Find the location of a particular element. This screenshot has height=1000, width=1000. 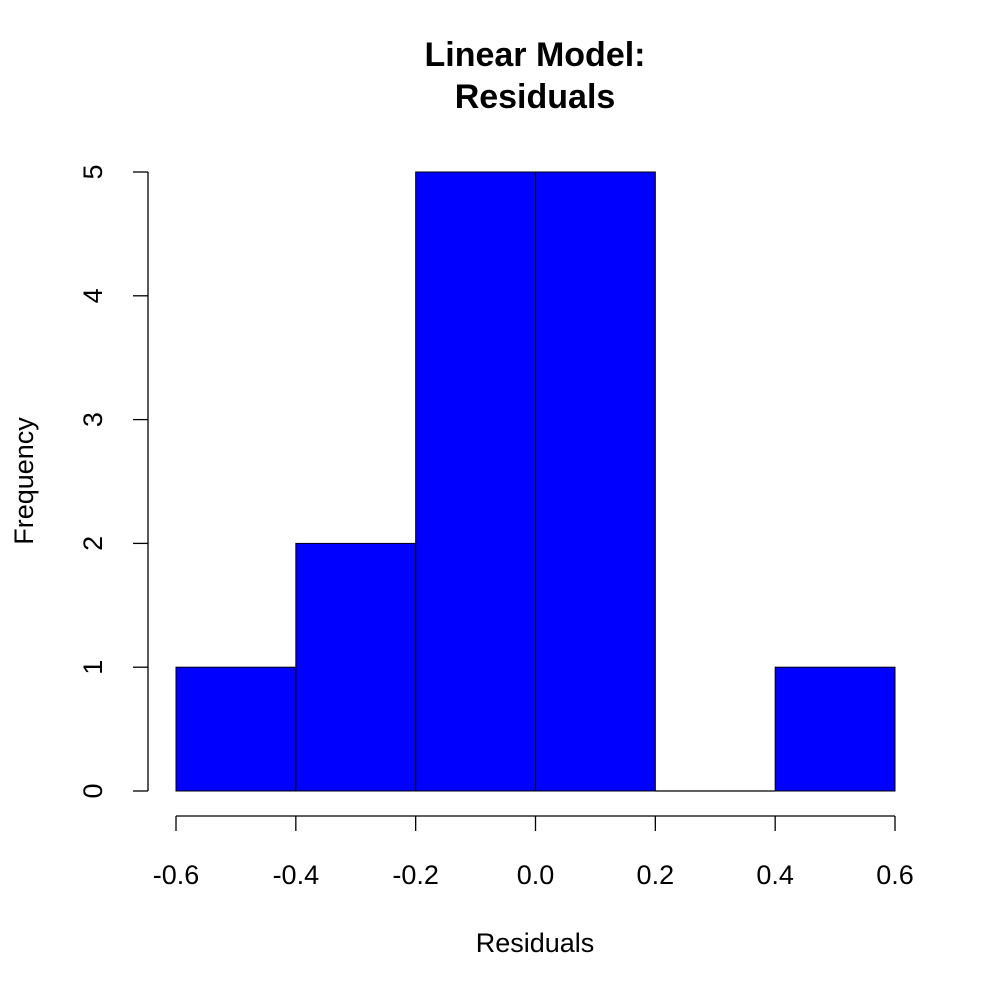

chart-title-line-1: Linear Model: is located at coordinates (534, 55).